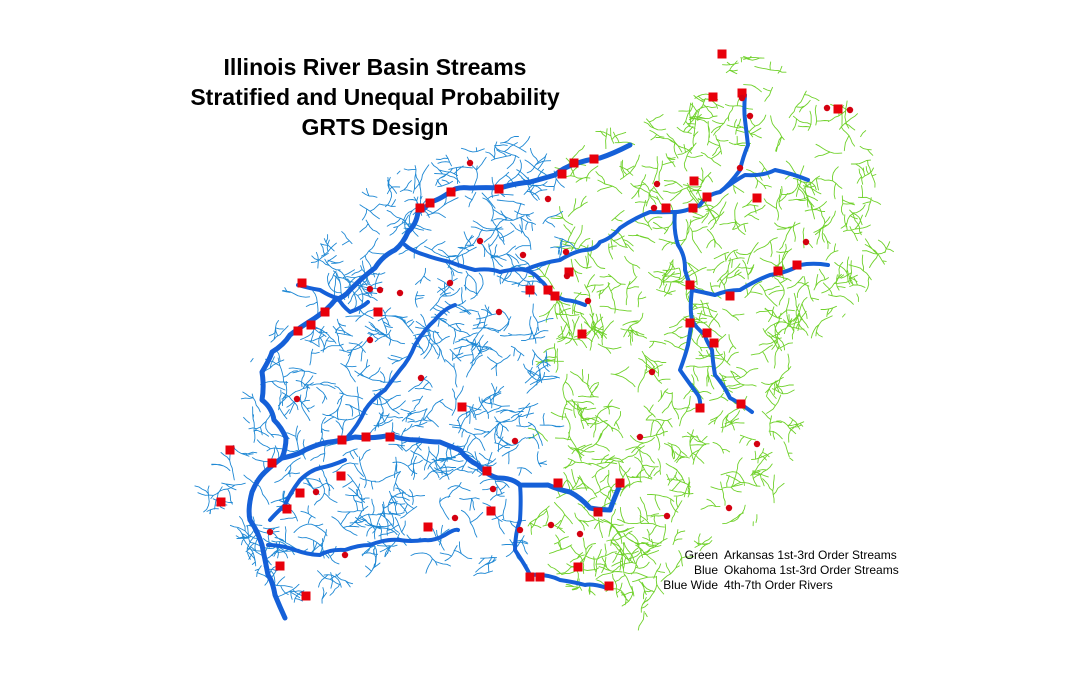 The height and width of the screenshot is (686, 1080). What do you see at coordinates (400, 372) in the screenshot?
I see `river-north-feeder` at bounding box center [400, 372].